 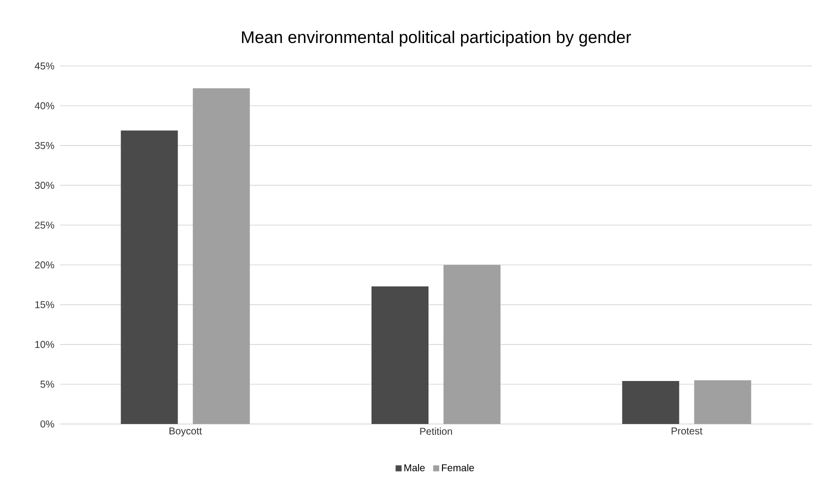 I want to click on legend-label: Male, so click(x=414, y=468).